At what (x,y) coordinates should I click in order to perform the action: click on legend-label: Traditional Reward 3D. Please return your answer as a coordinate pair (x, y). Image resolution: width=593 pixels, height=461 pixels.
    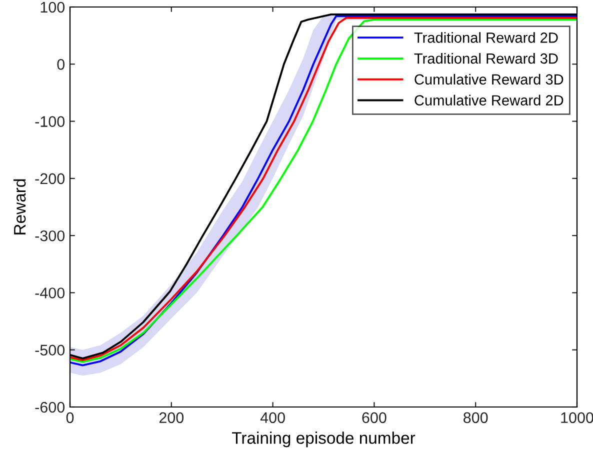
    Looking at the image, I should click on (486, 58).